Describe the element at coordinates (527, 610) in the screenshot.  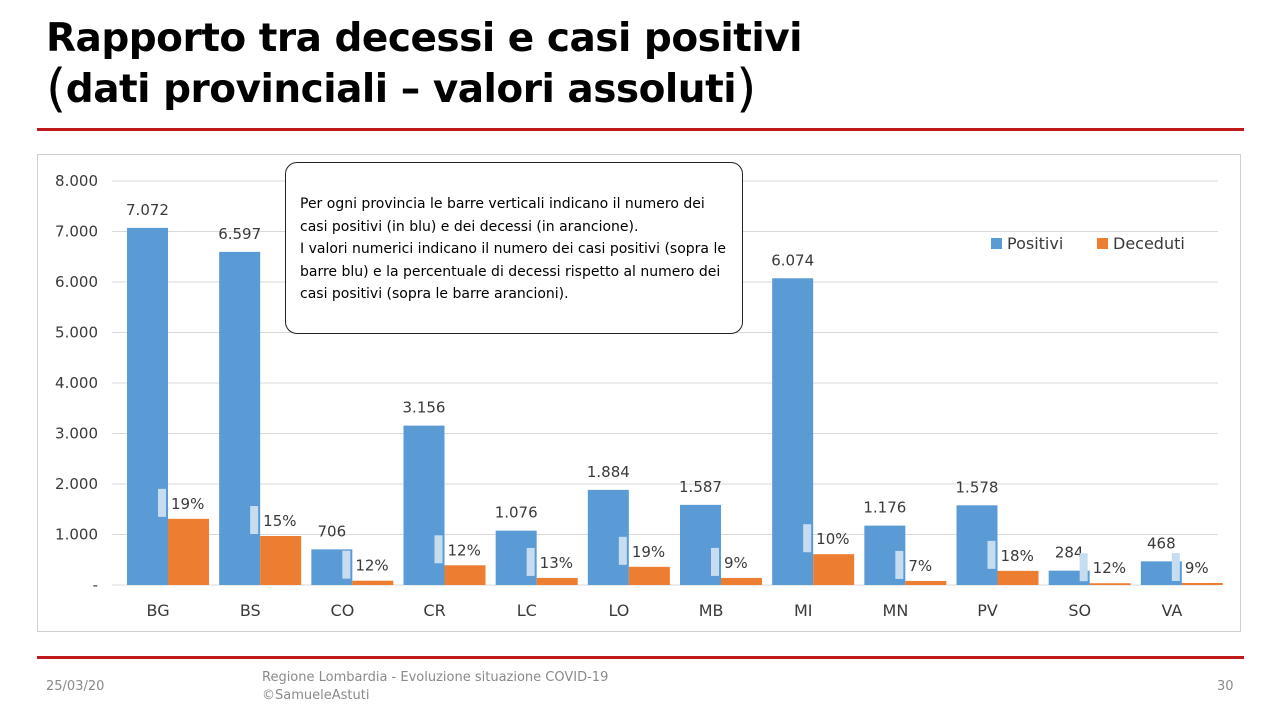
I see `x-tick-label: LC` at that location.